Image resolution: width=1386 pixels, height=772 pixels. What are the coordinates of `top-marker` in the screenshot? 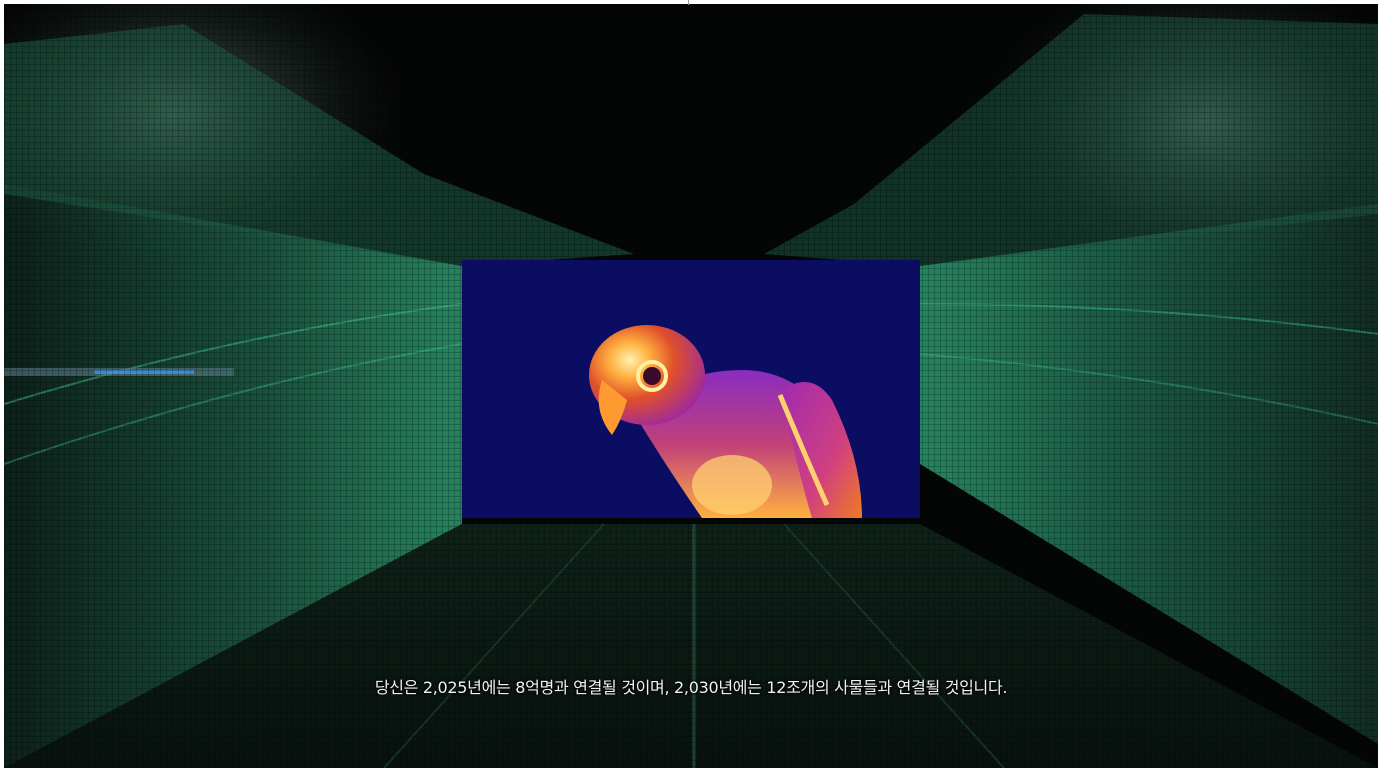 It's located at (688, 2).